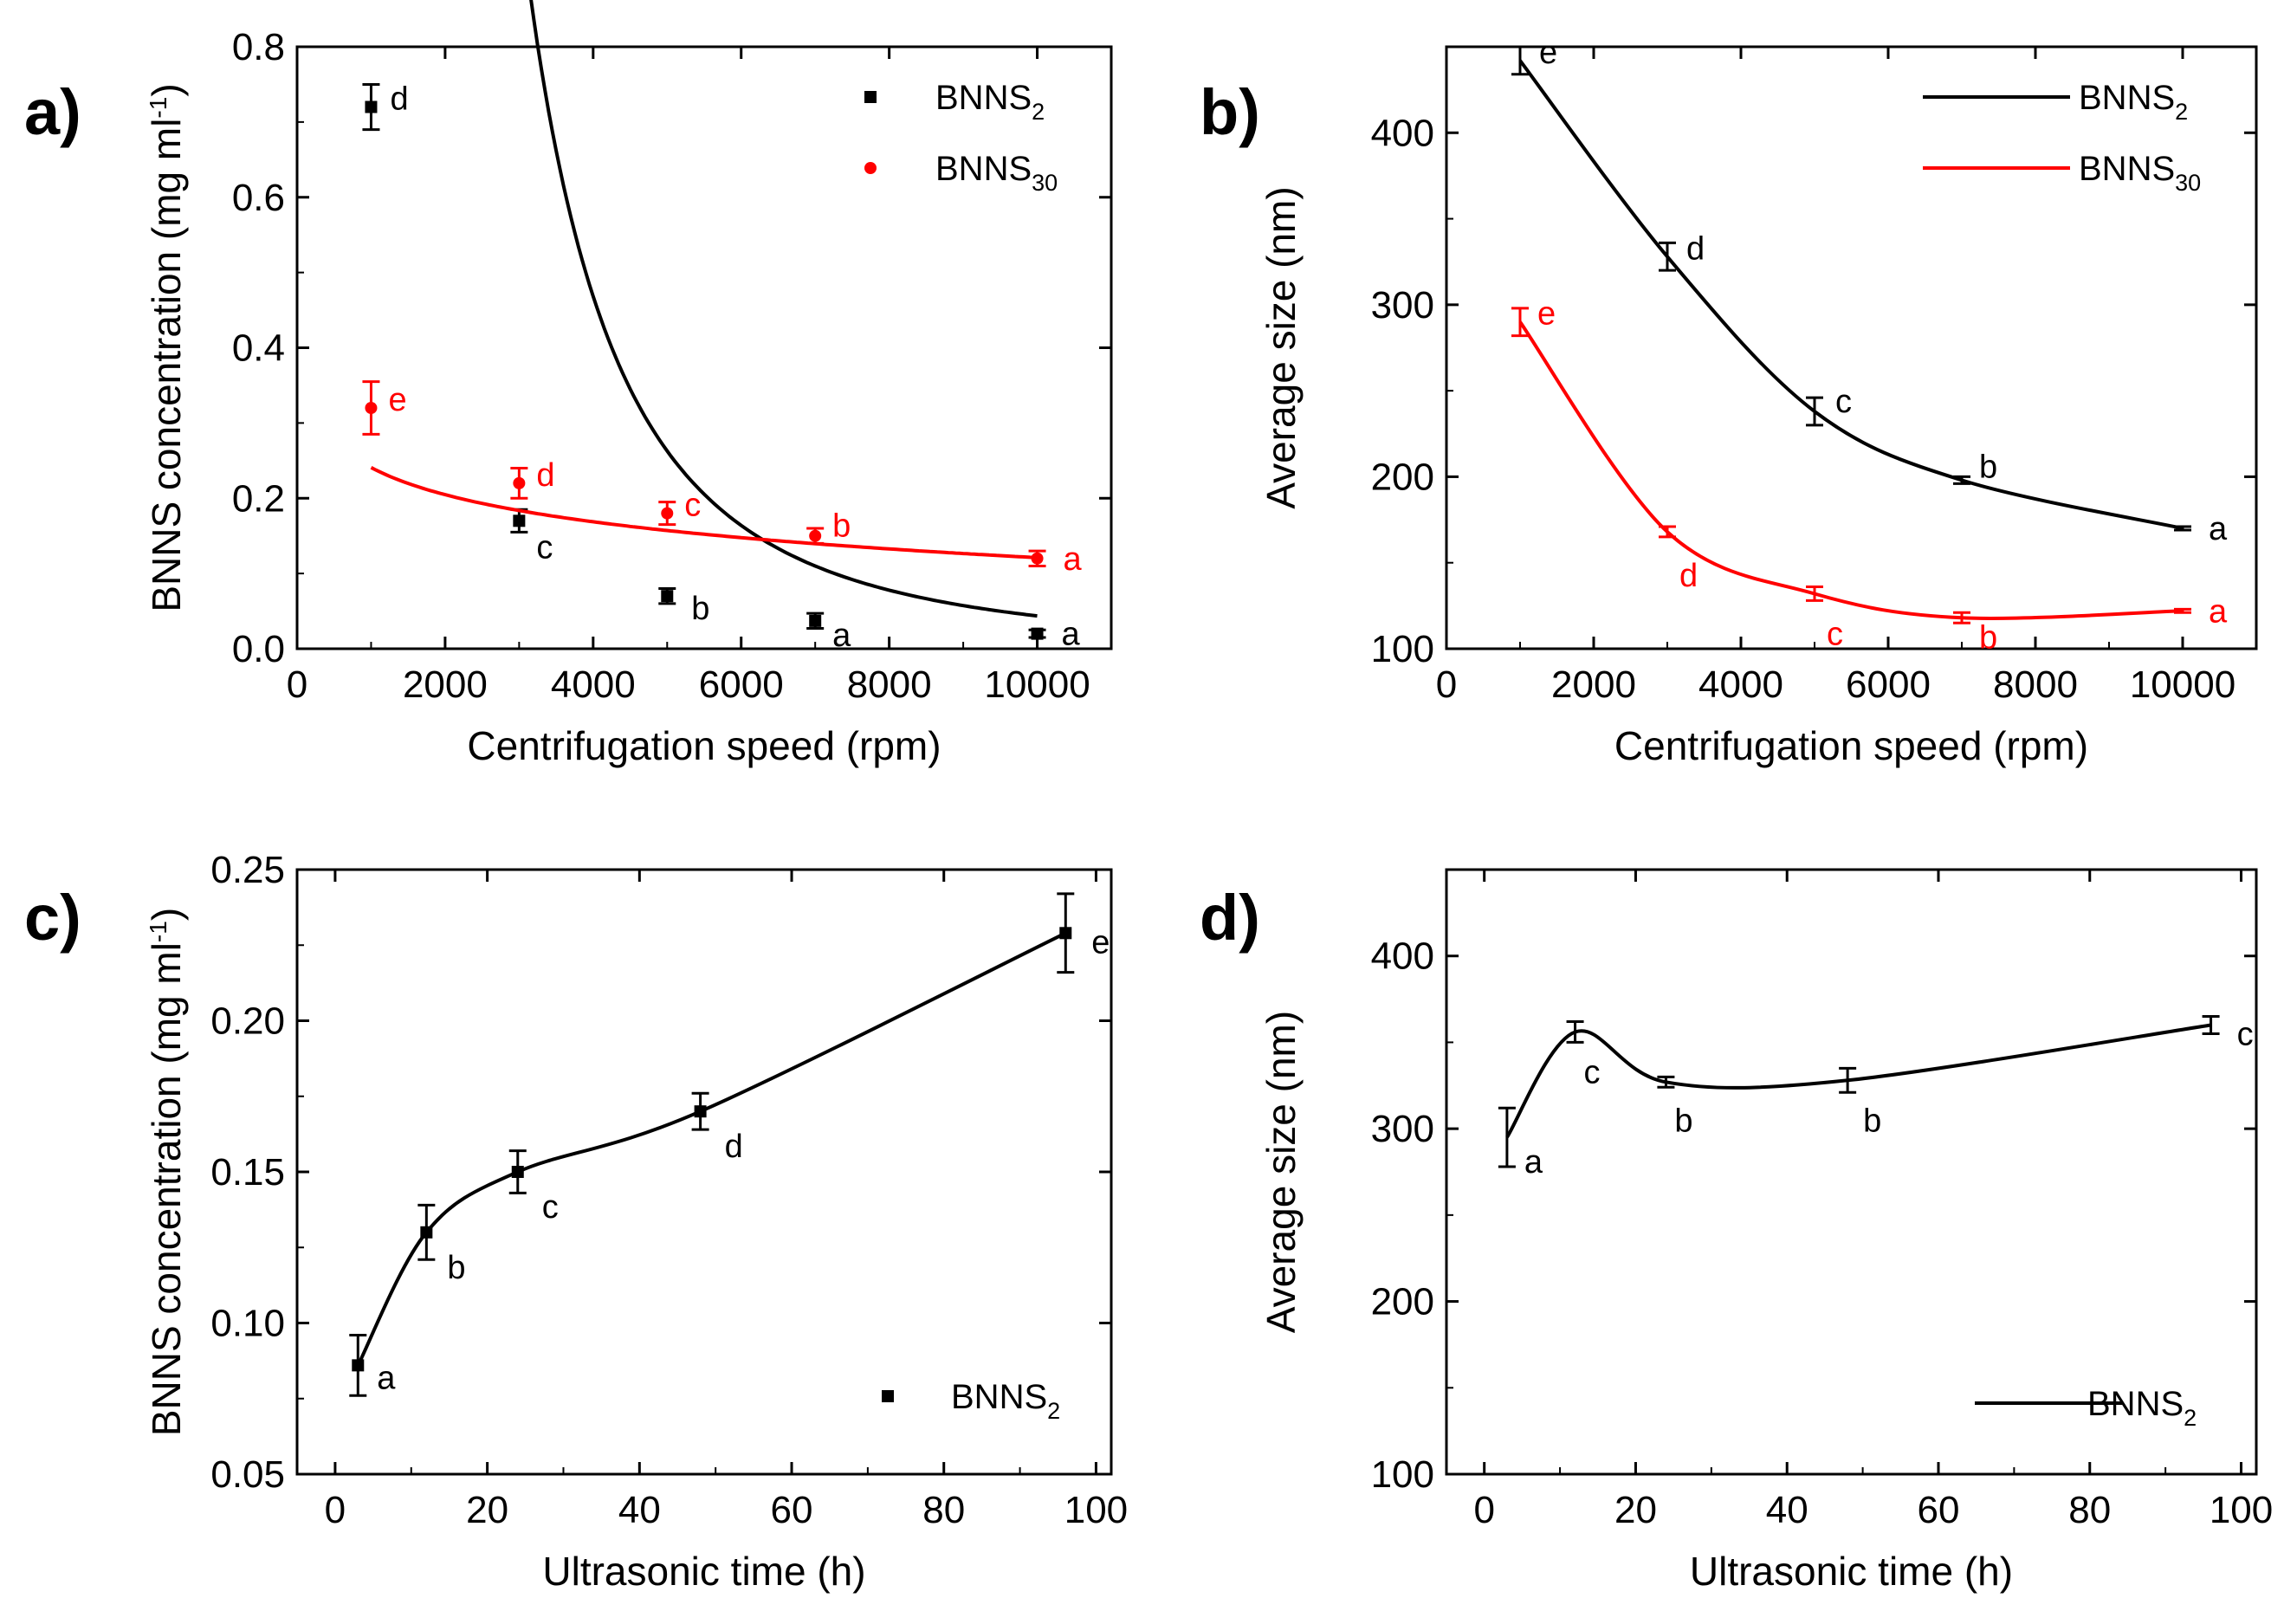  What do you see at coordinates (792, 1510) in the screenshot?
I see `x-tick-label: 60` at bounding box center [792, 1510].